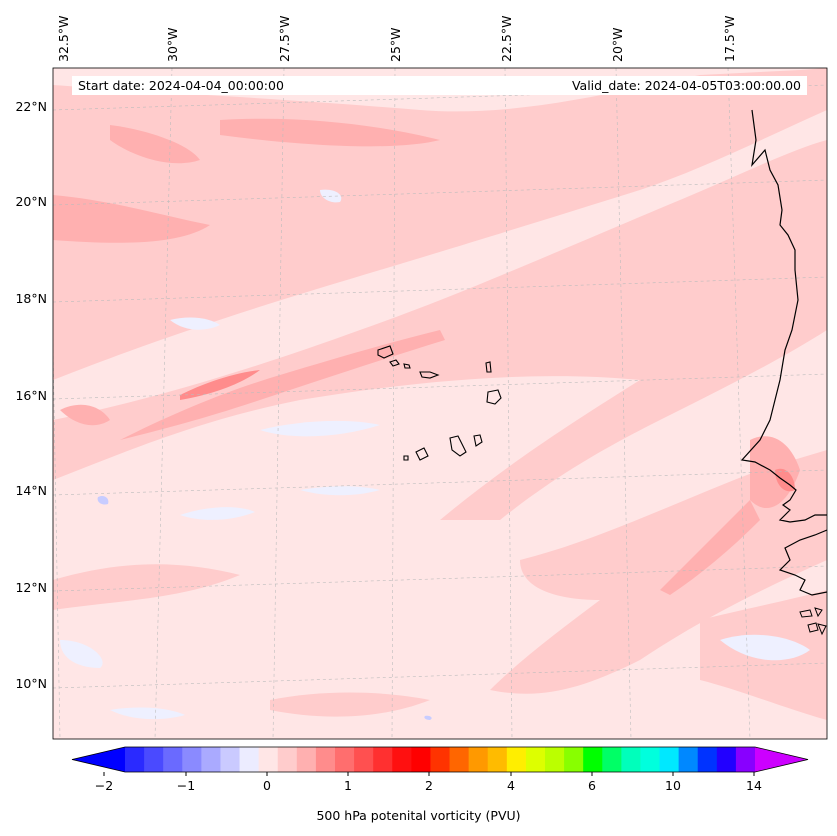  I want to click on colorbar-outline, so click(440, 759).